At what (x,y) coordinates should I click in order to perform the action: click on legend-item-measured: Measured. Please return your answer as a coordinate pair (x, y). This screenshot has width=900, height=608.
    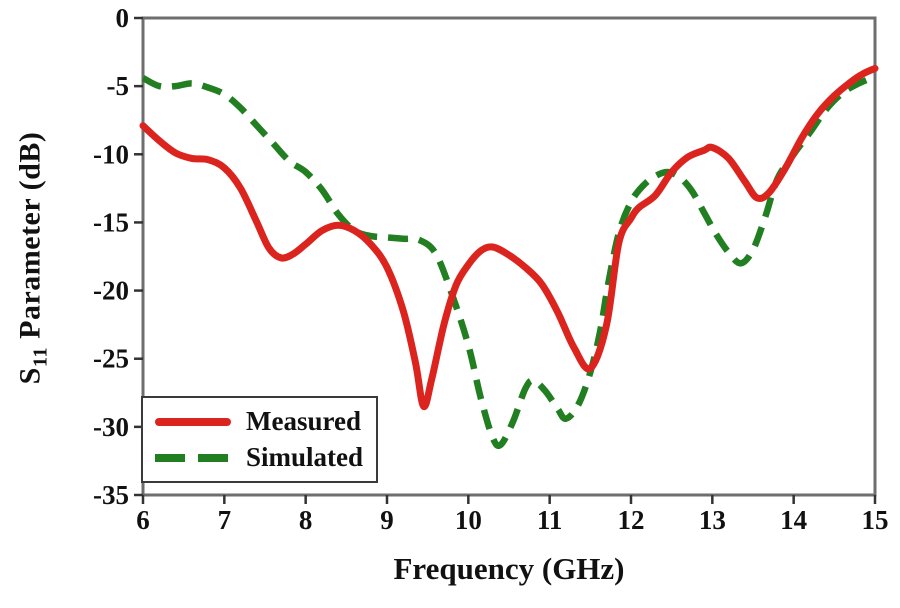
    Looking at the image, I should click on (265, 421).